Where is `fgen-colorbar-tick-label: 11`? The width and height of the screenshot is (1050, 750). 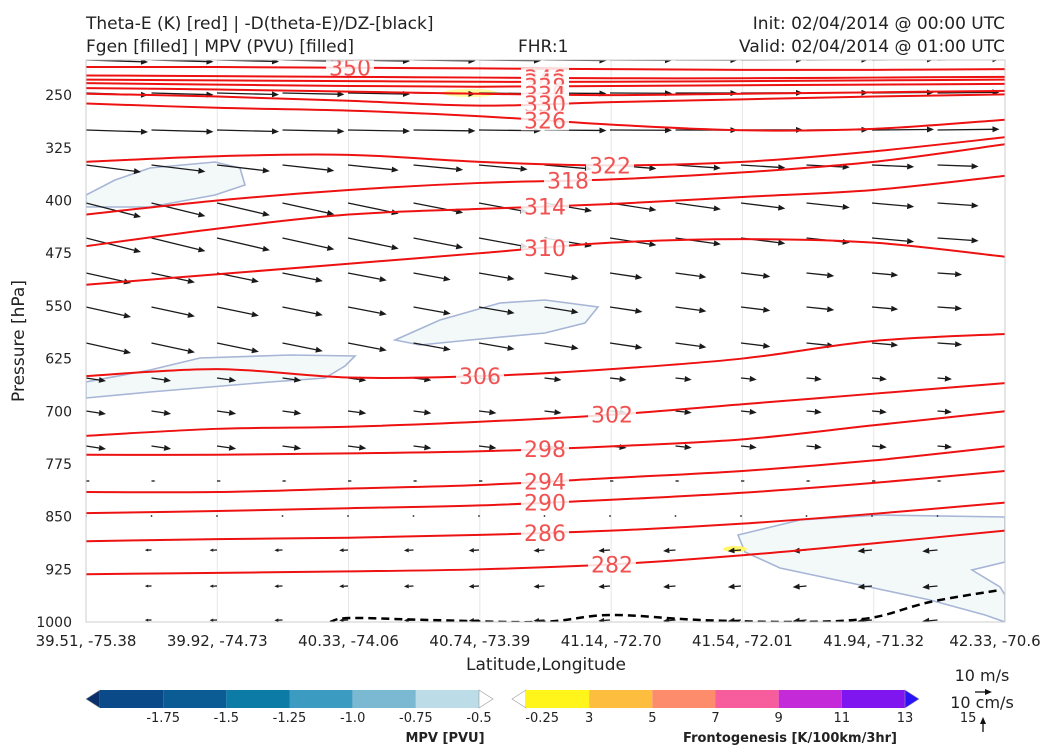
fgen-colorbar-tick-label: 11 is located at coordinates (842, 718).